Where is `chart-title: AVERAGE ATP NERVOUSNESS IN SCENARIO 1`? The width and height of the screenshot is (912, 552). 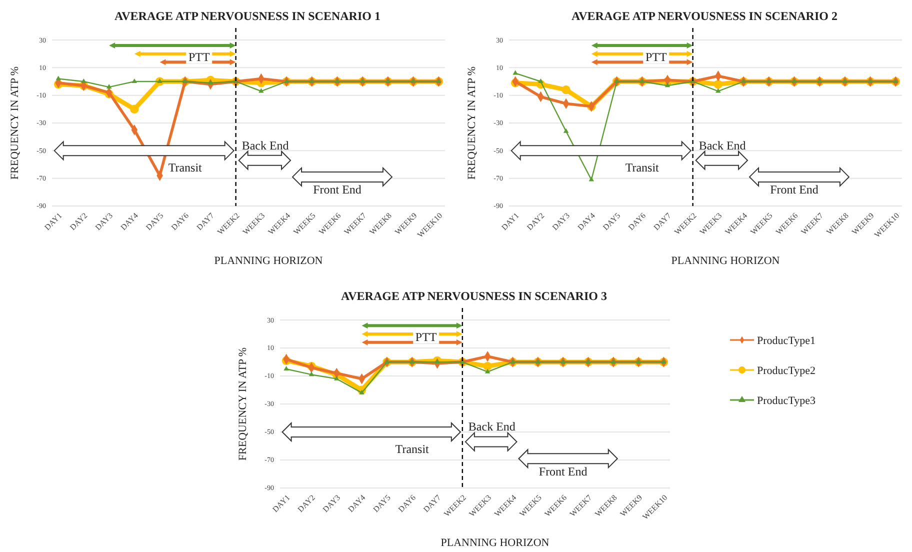 chart-title: AVERAGE ATP NERVOUSNESS IN SCENARIO 1 is located at coordinates (247, 16).